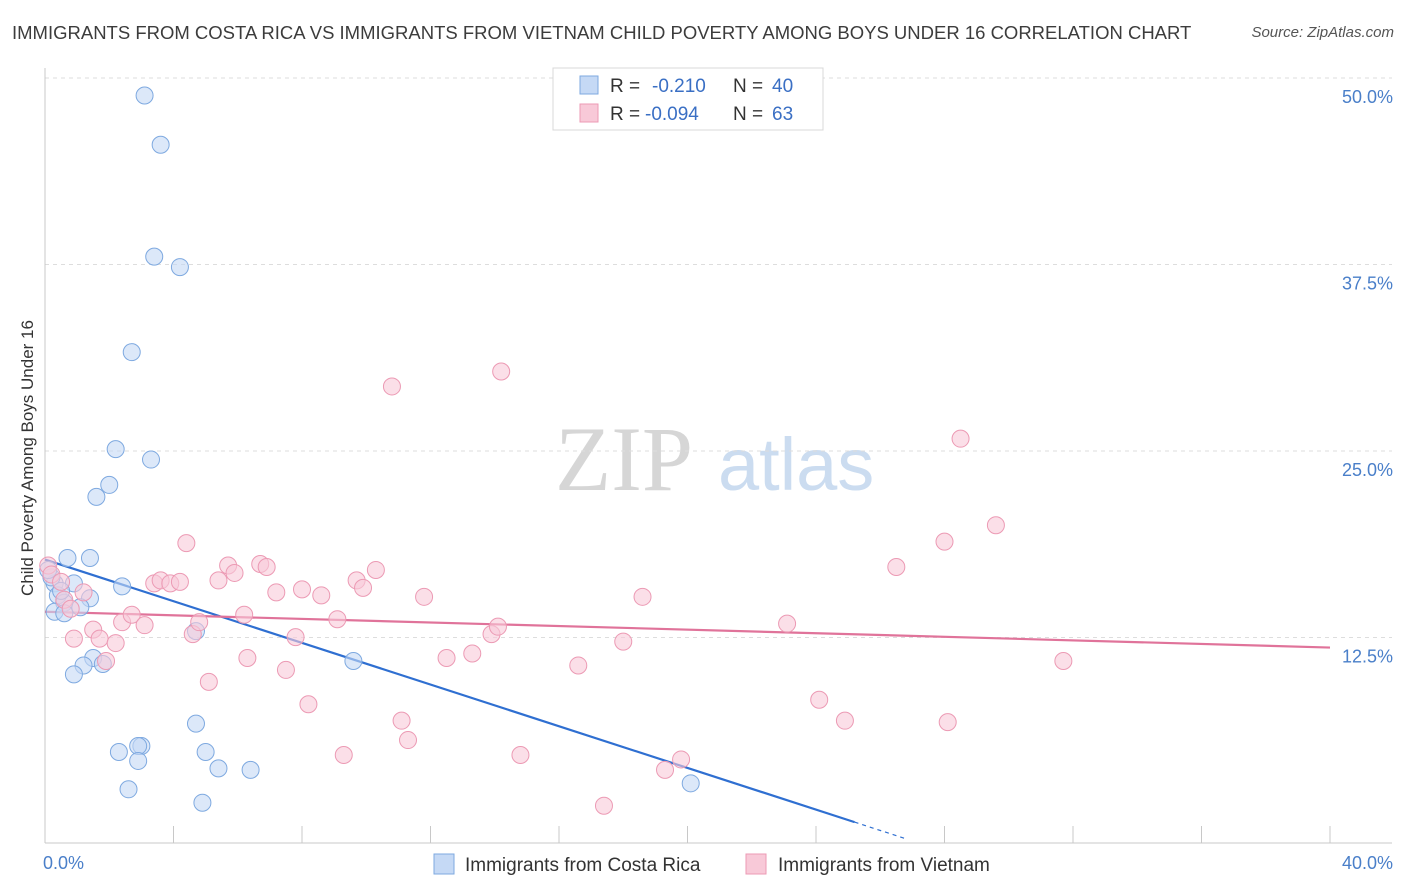  I want to click on legend-n-label-vietnam: N =, so click(748, 114).